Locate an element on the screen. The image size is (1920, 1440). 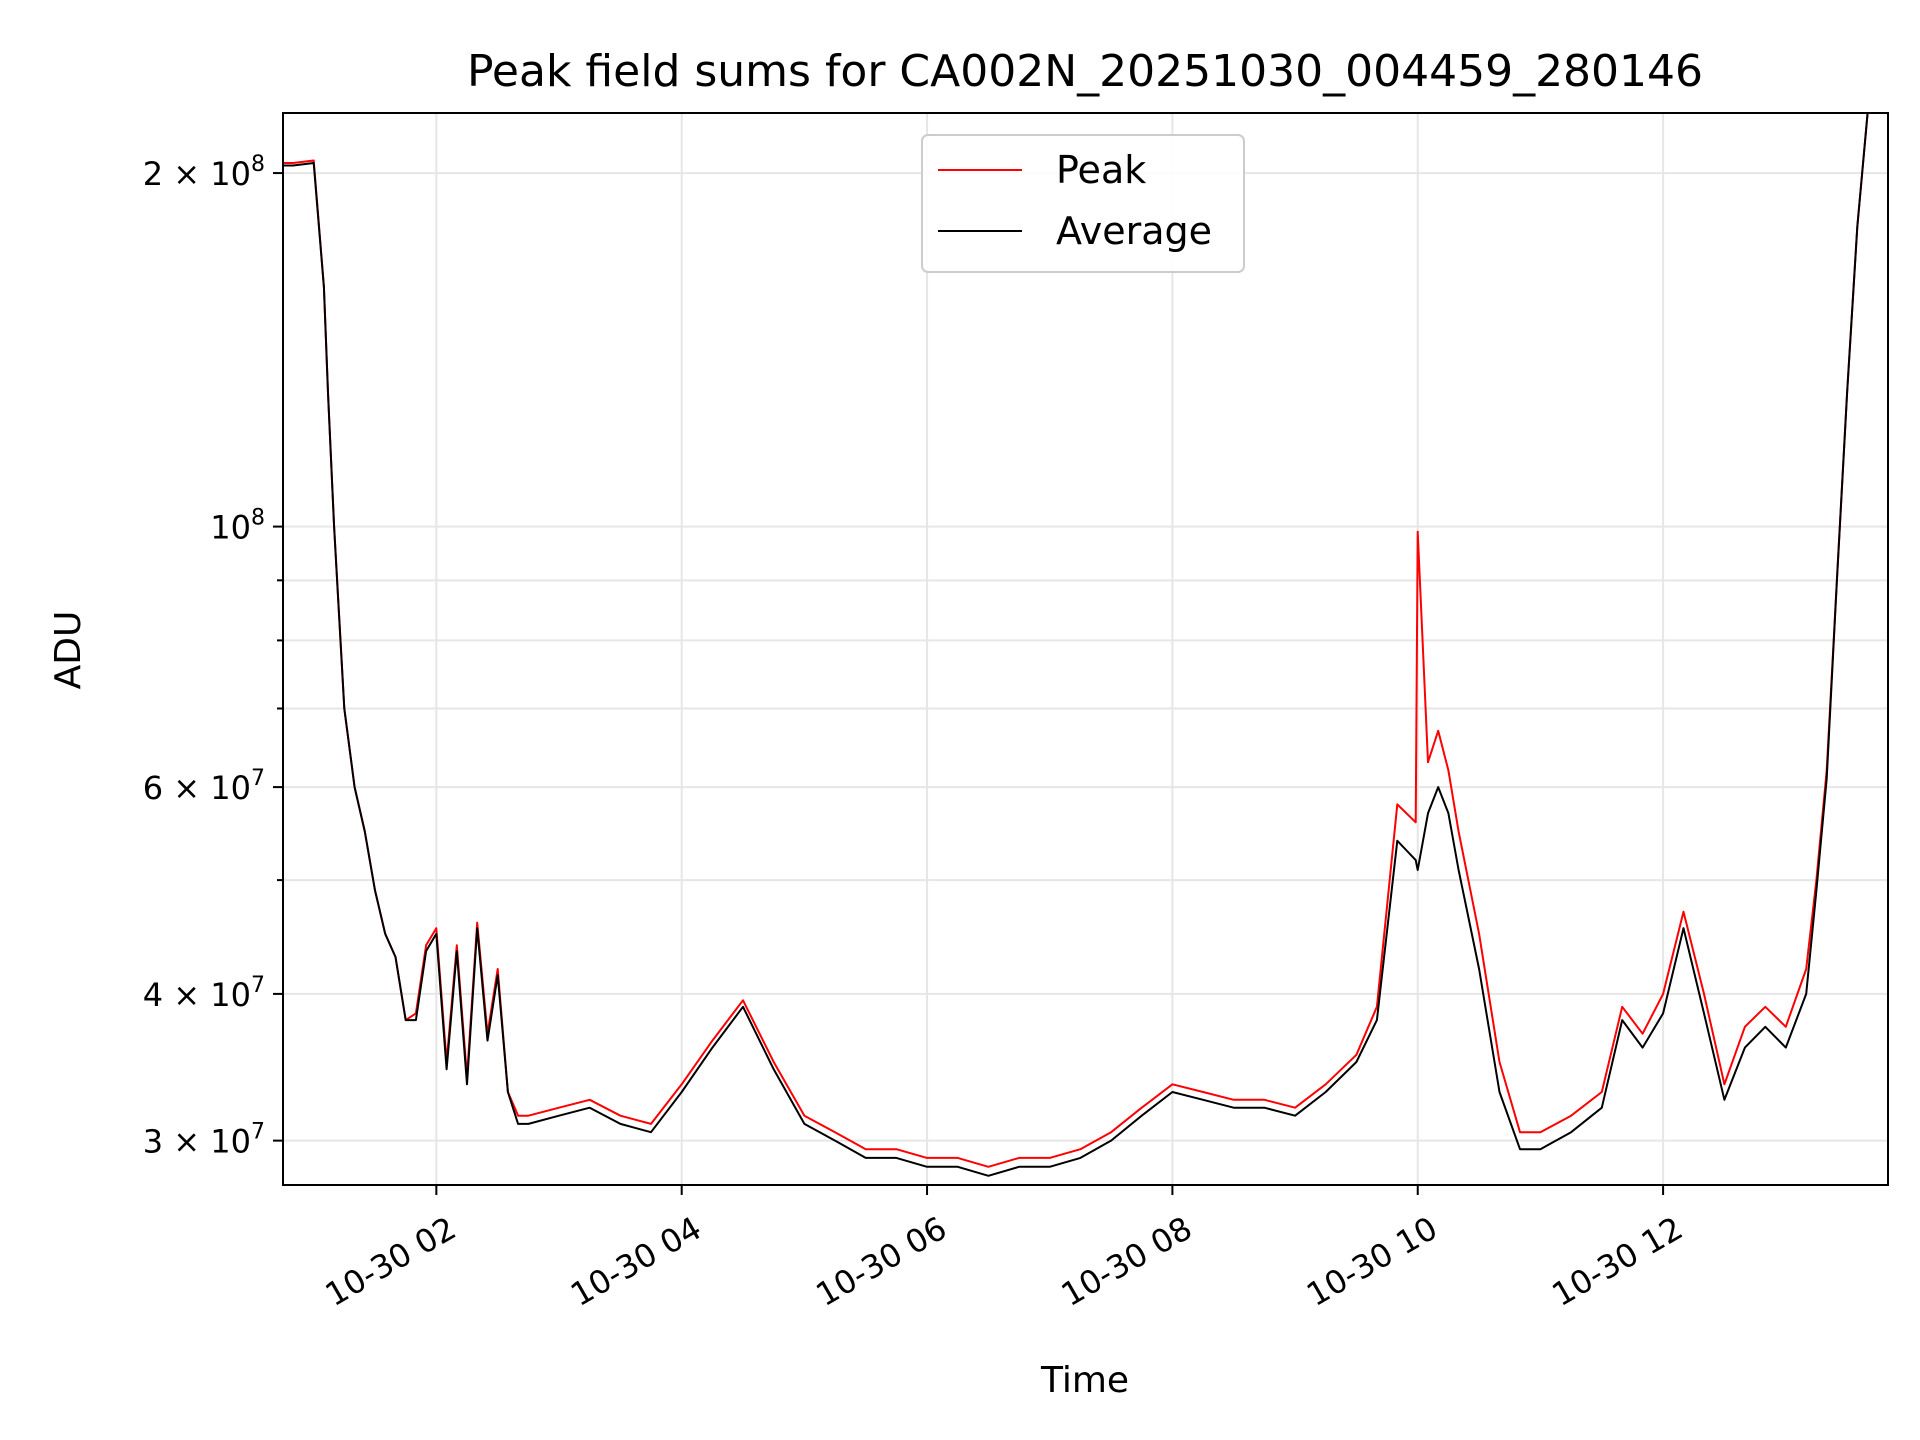
x-axis-label: Time is located at coordinates (1084, 1380).